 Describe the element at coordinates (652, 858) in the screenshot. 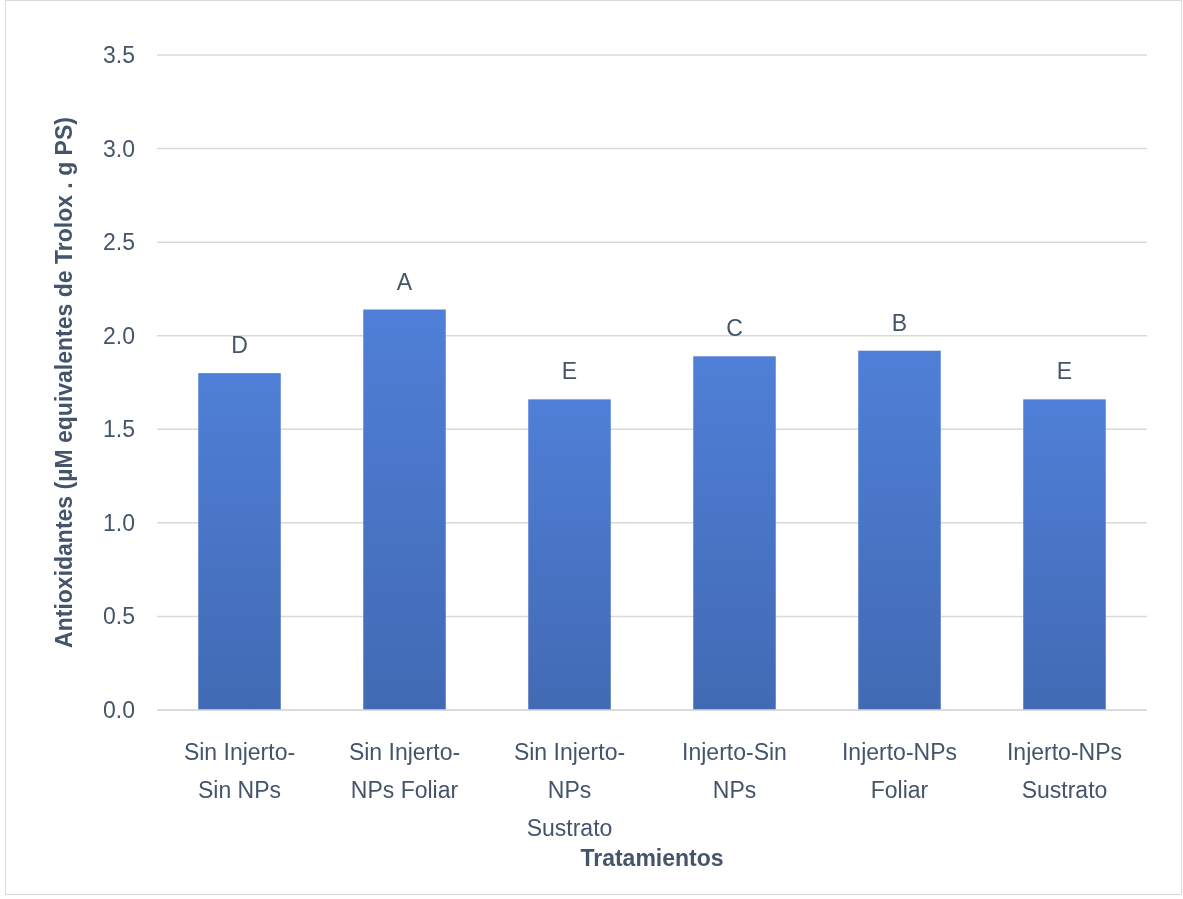

I see `x-axis-title: Tratamientos` at that location.